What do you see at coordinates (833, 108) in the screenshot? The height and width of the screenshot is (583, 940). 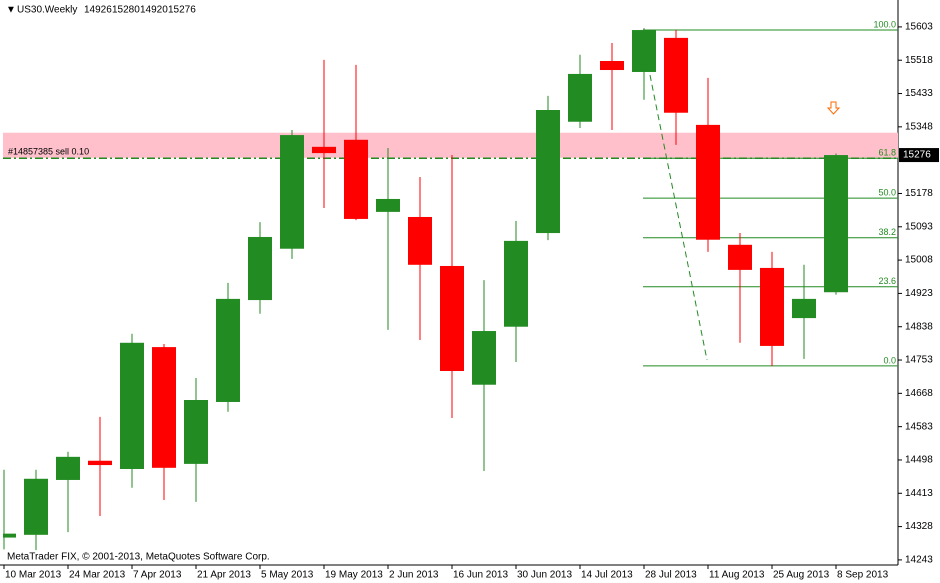 I see `sell-arrow` at bounding box center [833, 108].